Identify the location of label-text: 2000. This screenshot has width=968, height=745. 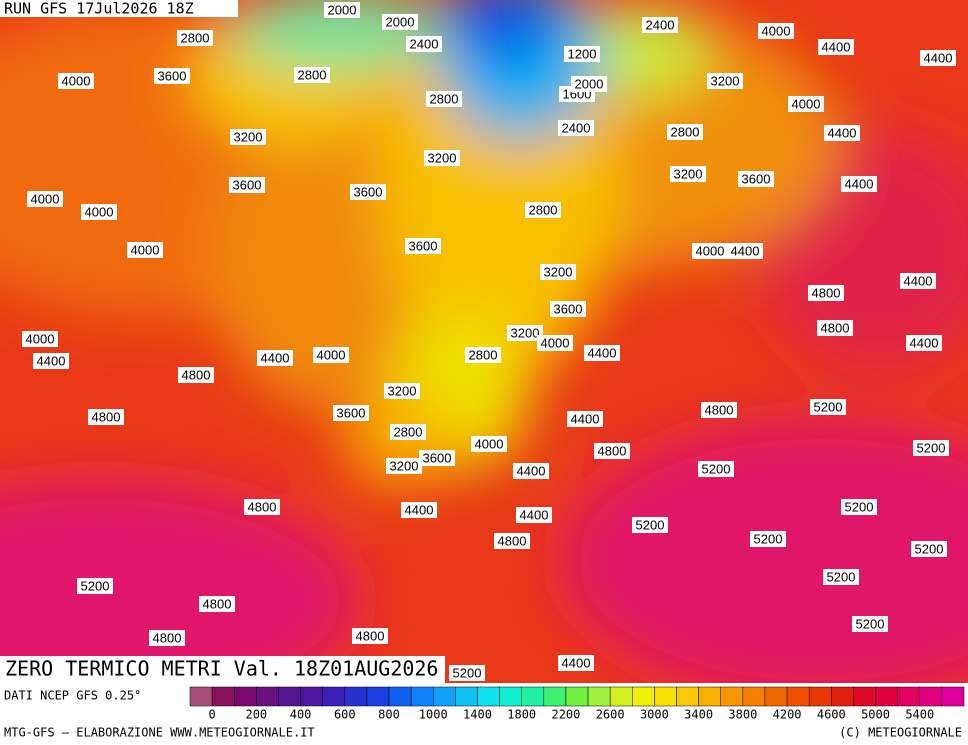
(589, 83).